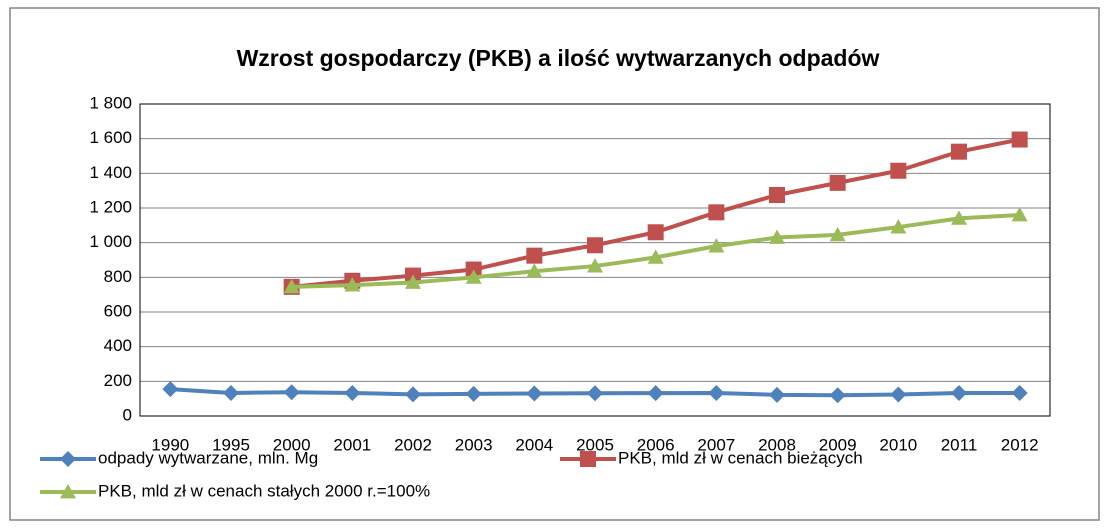 This screenshot has width=1109, height=528. Describe the element at coordinates (740, 457) in the screenshot. I see `legend-label: PKB, mld zł w cenach bieżących` at that location.